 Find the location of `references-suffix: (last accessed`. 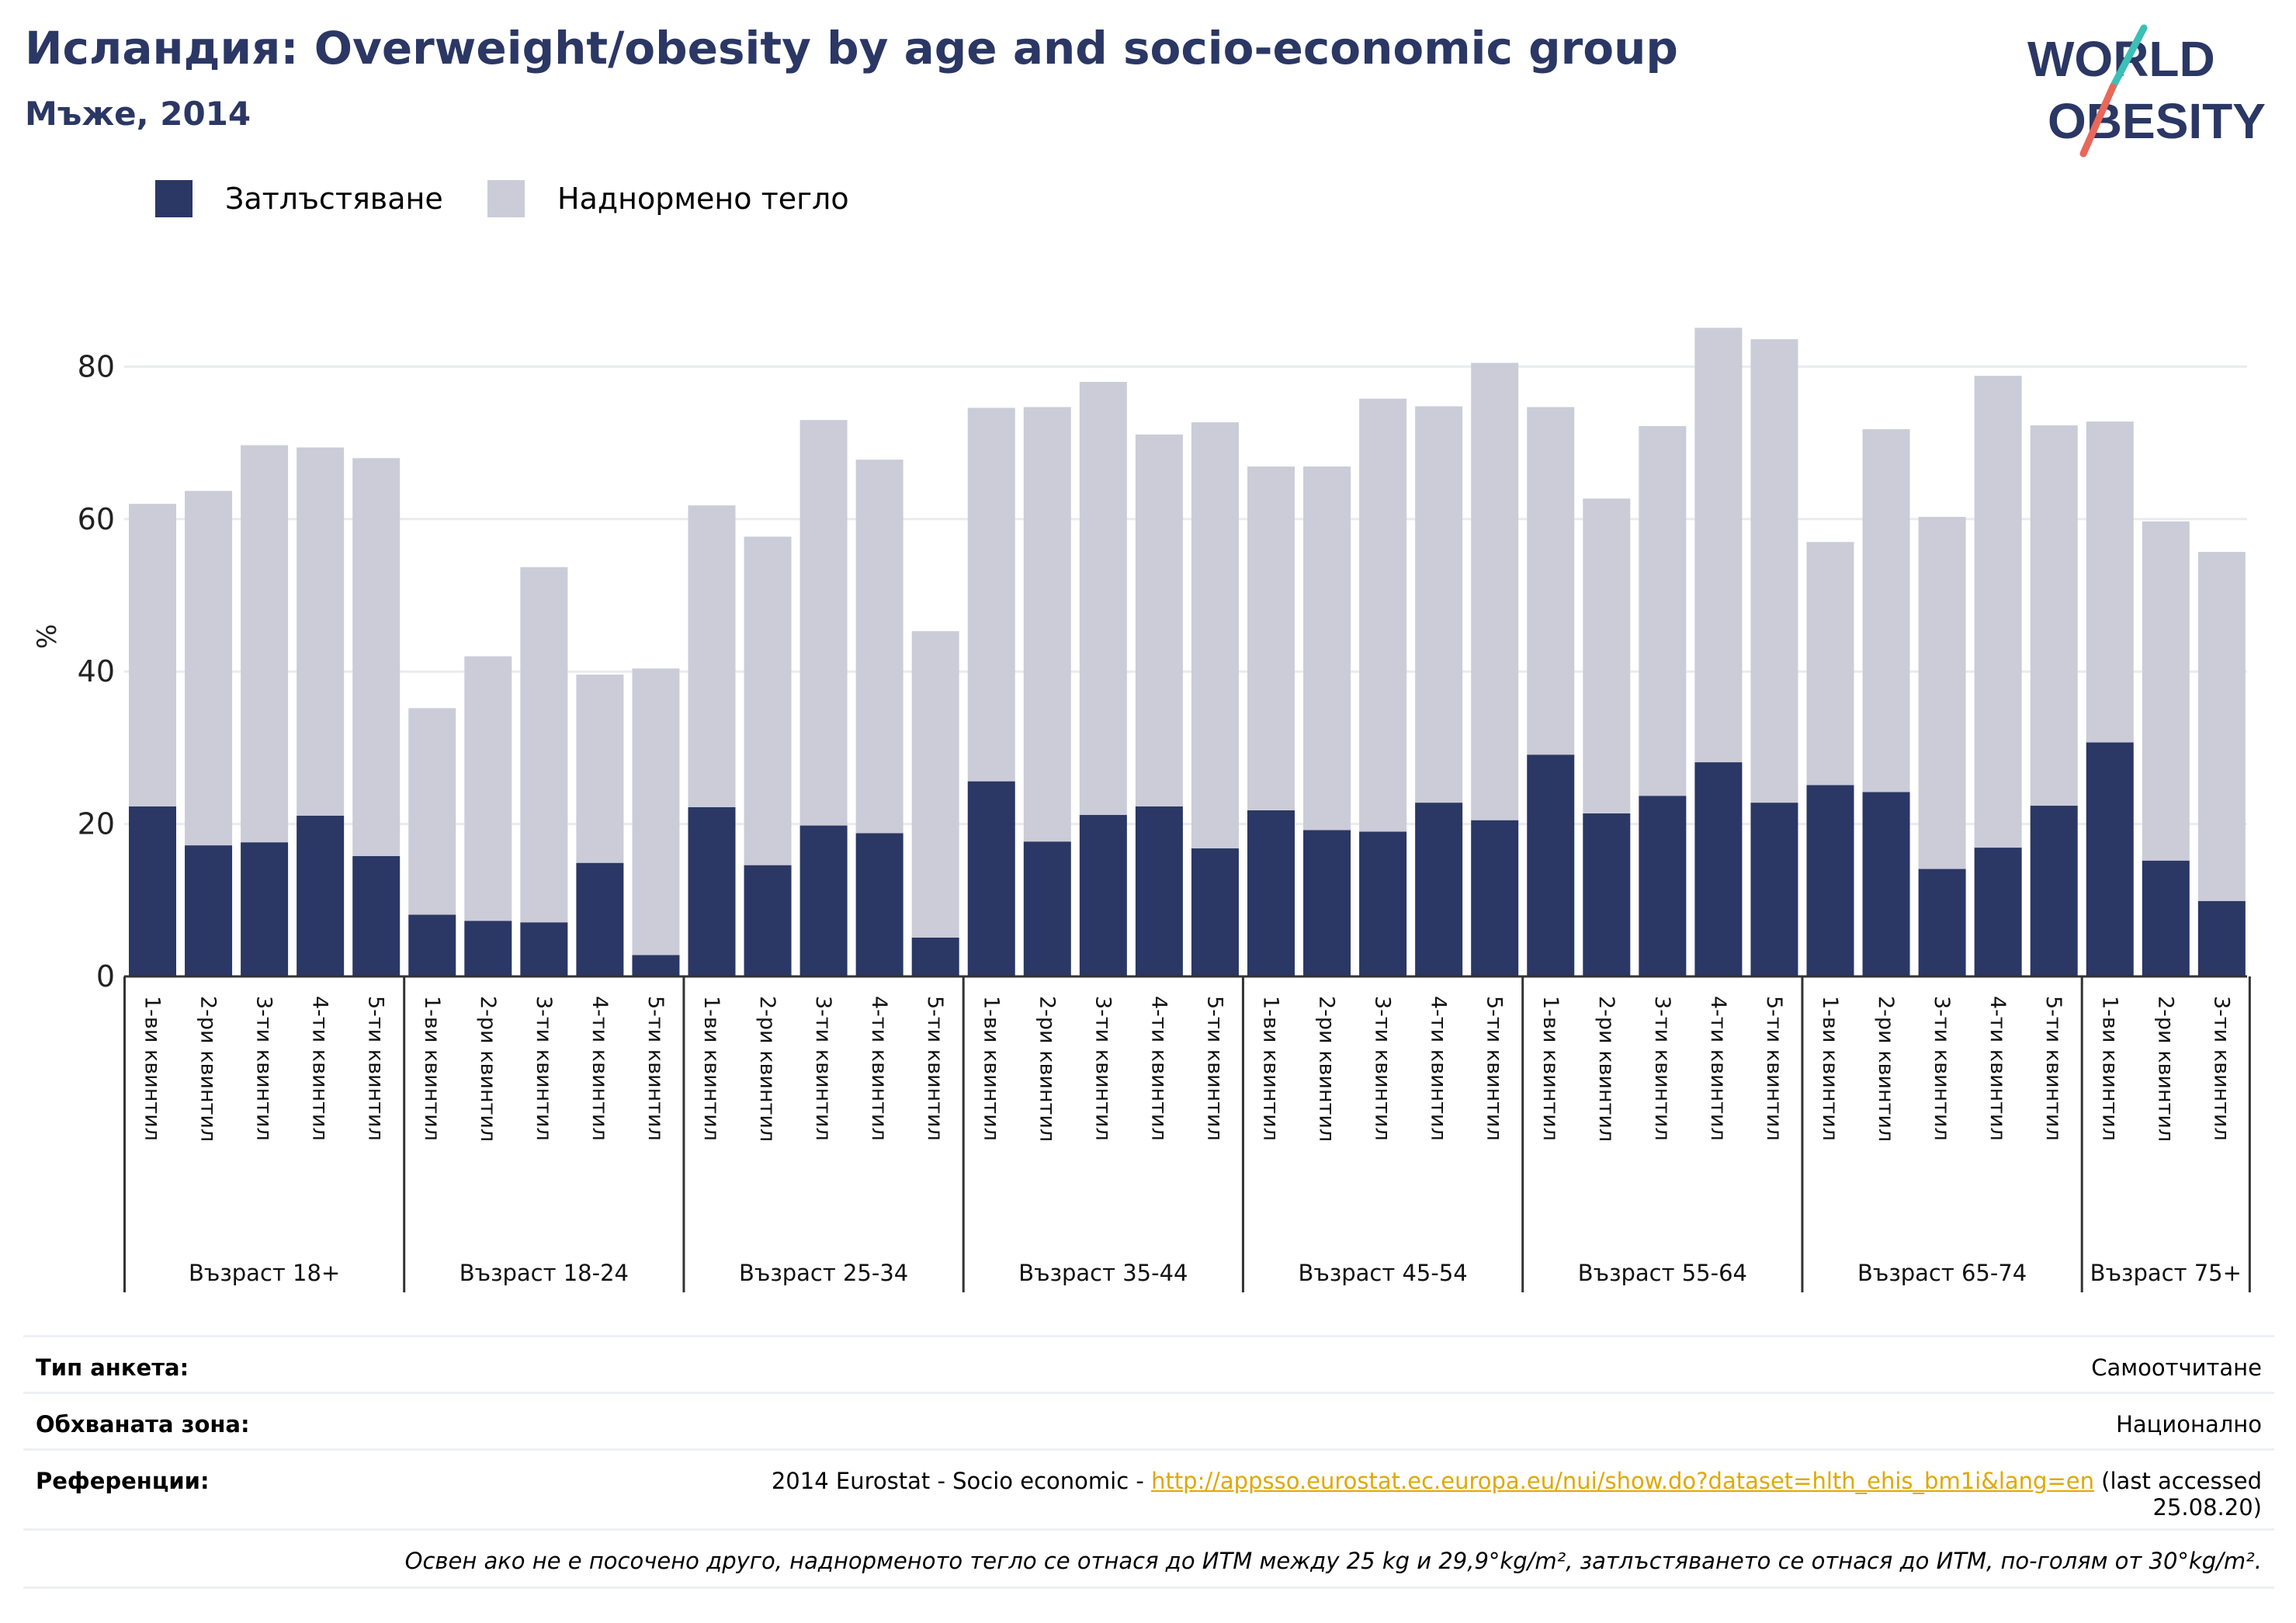

references-suffix: (last accessed is located at coordinates (2177, 1481).